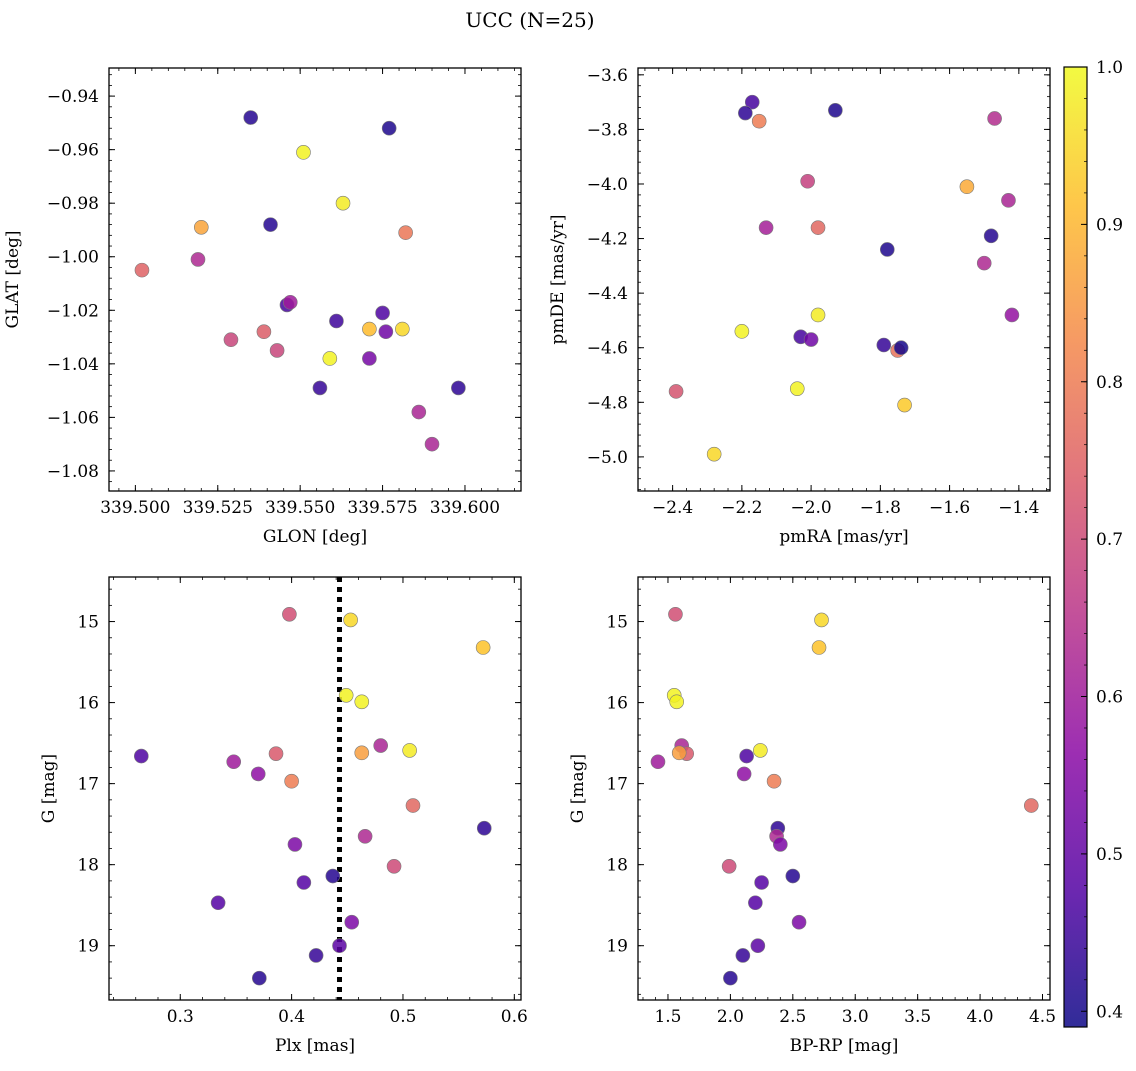  I want to click on colorbar-tick-label: 0.6, so click(1109, 698).